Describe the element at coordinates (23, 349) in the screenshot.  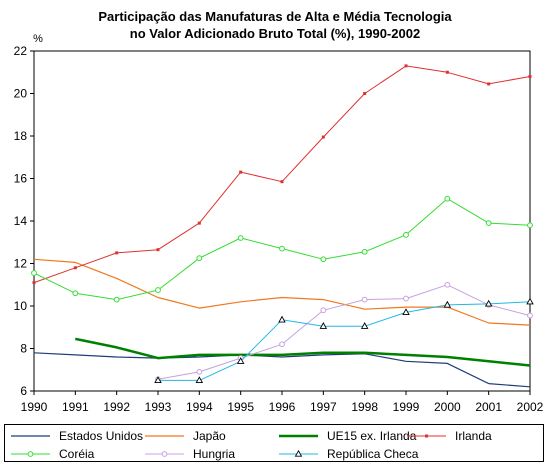
I see `y-tick-label: 8` at that location.